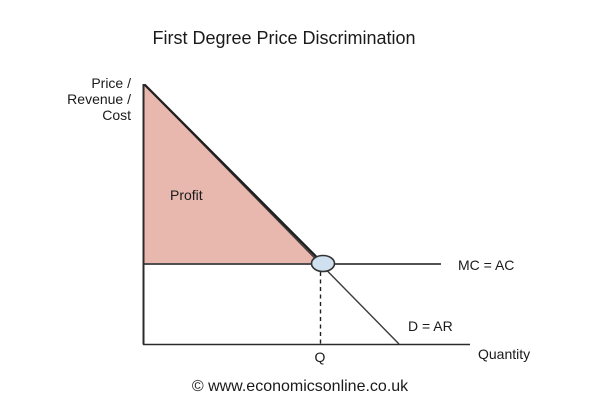  Describe the element at coordinates (234, 174) in the screenshot. I see `demand-line-upper-segment` at that location.